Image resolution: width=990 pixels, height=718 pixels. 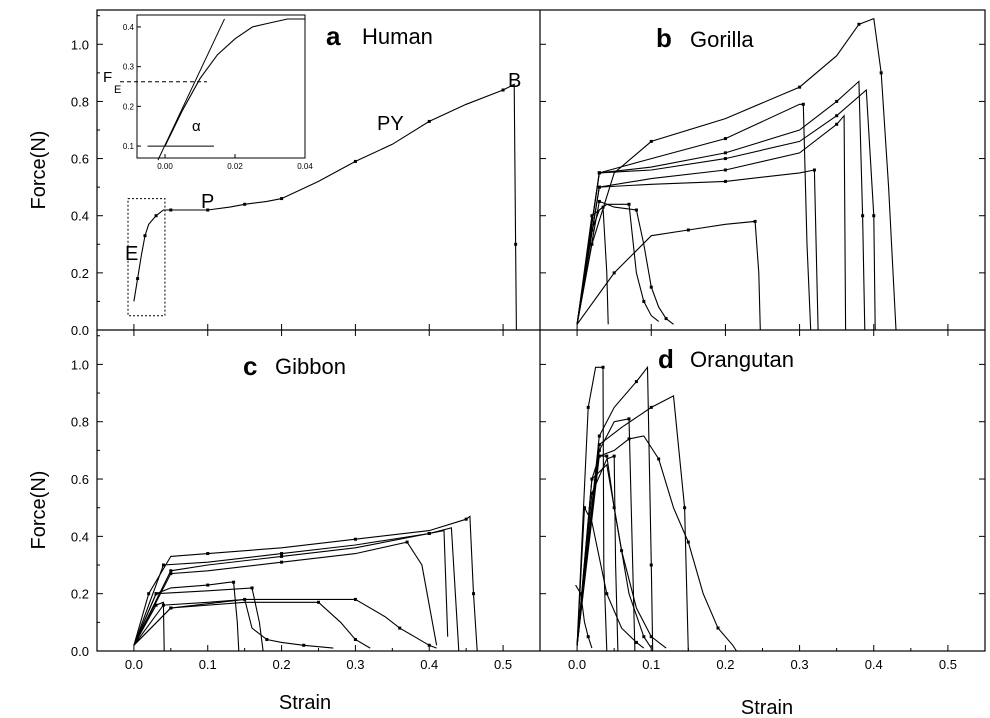 I want to click on x-tick-label: 0.5, so click(x=503, y=664).